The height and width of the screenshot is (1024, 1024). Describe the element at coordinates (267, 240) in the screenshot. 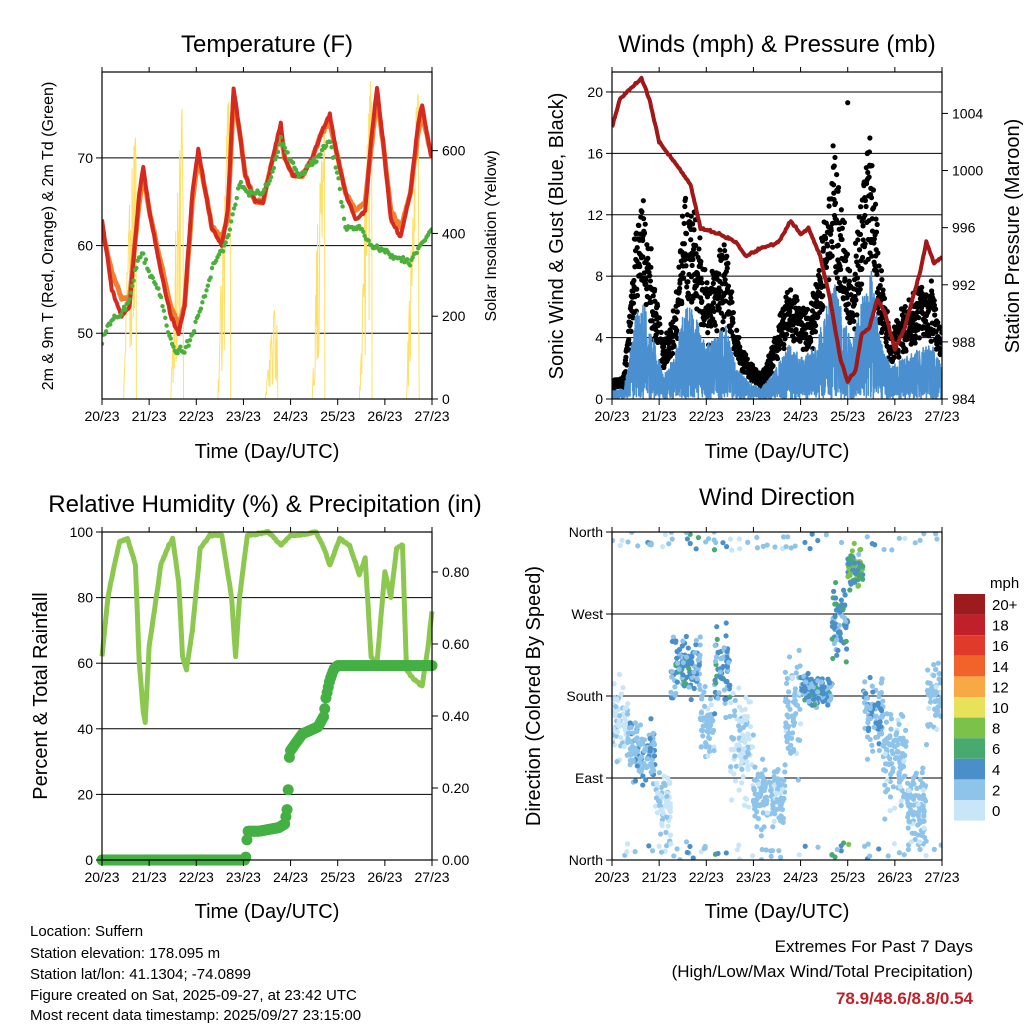

I see `solar-insolation-line` at that location.